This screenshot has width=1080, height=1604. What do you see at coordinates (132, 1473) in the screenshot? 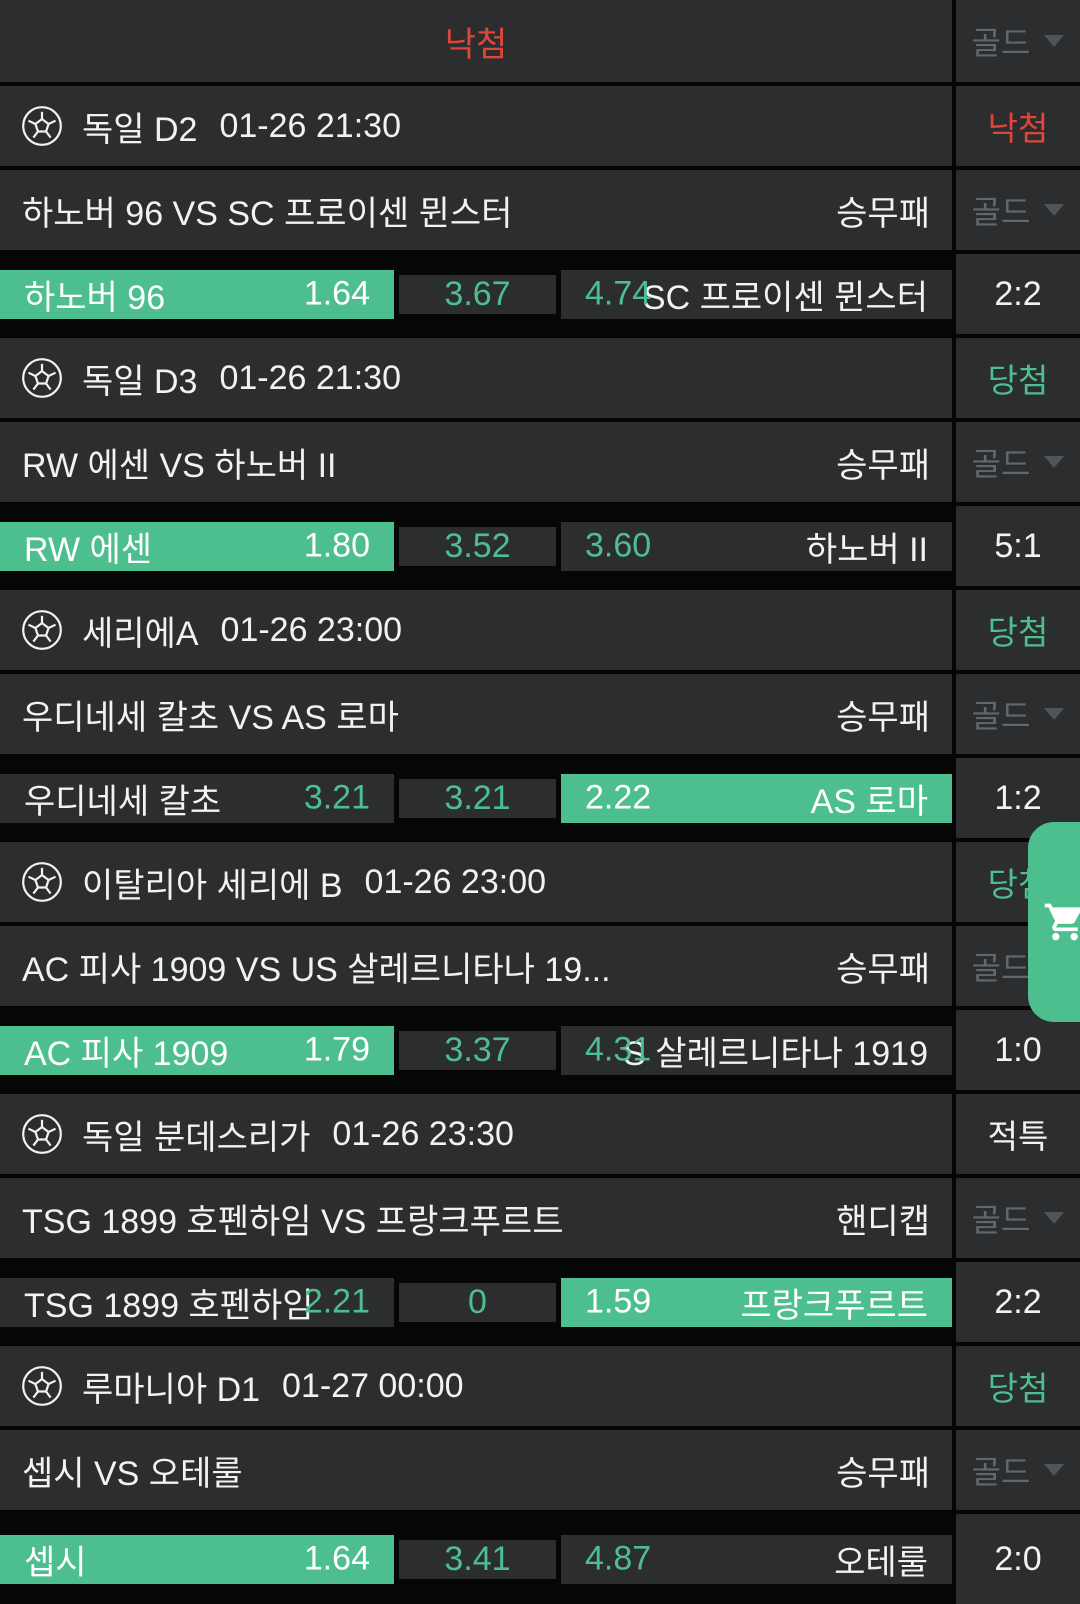
I see `match-title: 셉시 VS 오테룰` at bounding box center [132, 1473].